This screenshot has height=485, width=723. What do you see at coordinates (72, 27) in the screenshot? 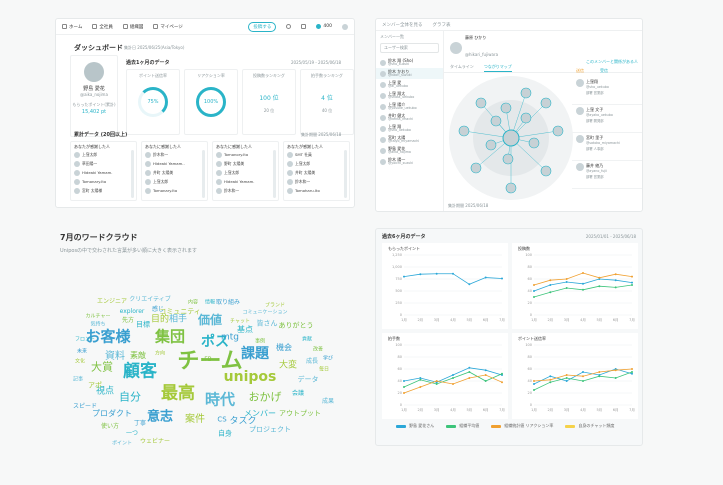
I see `nav-home: ホーム` at bounding box center [72, 27].